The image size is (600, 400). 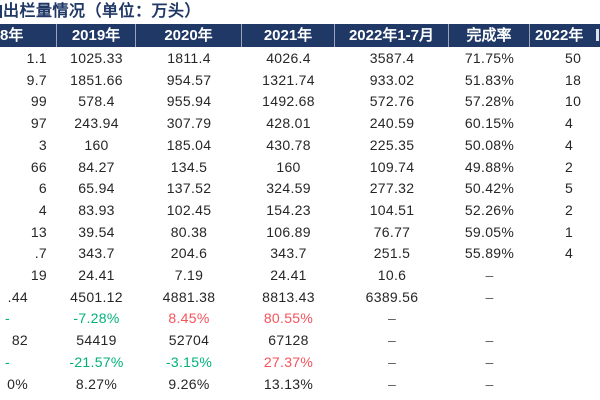 I want to click on table-cell: 954.57, so click(x=189, y=79).